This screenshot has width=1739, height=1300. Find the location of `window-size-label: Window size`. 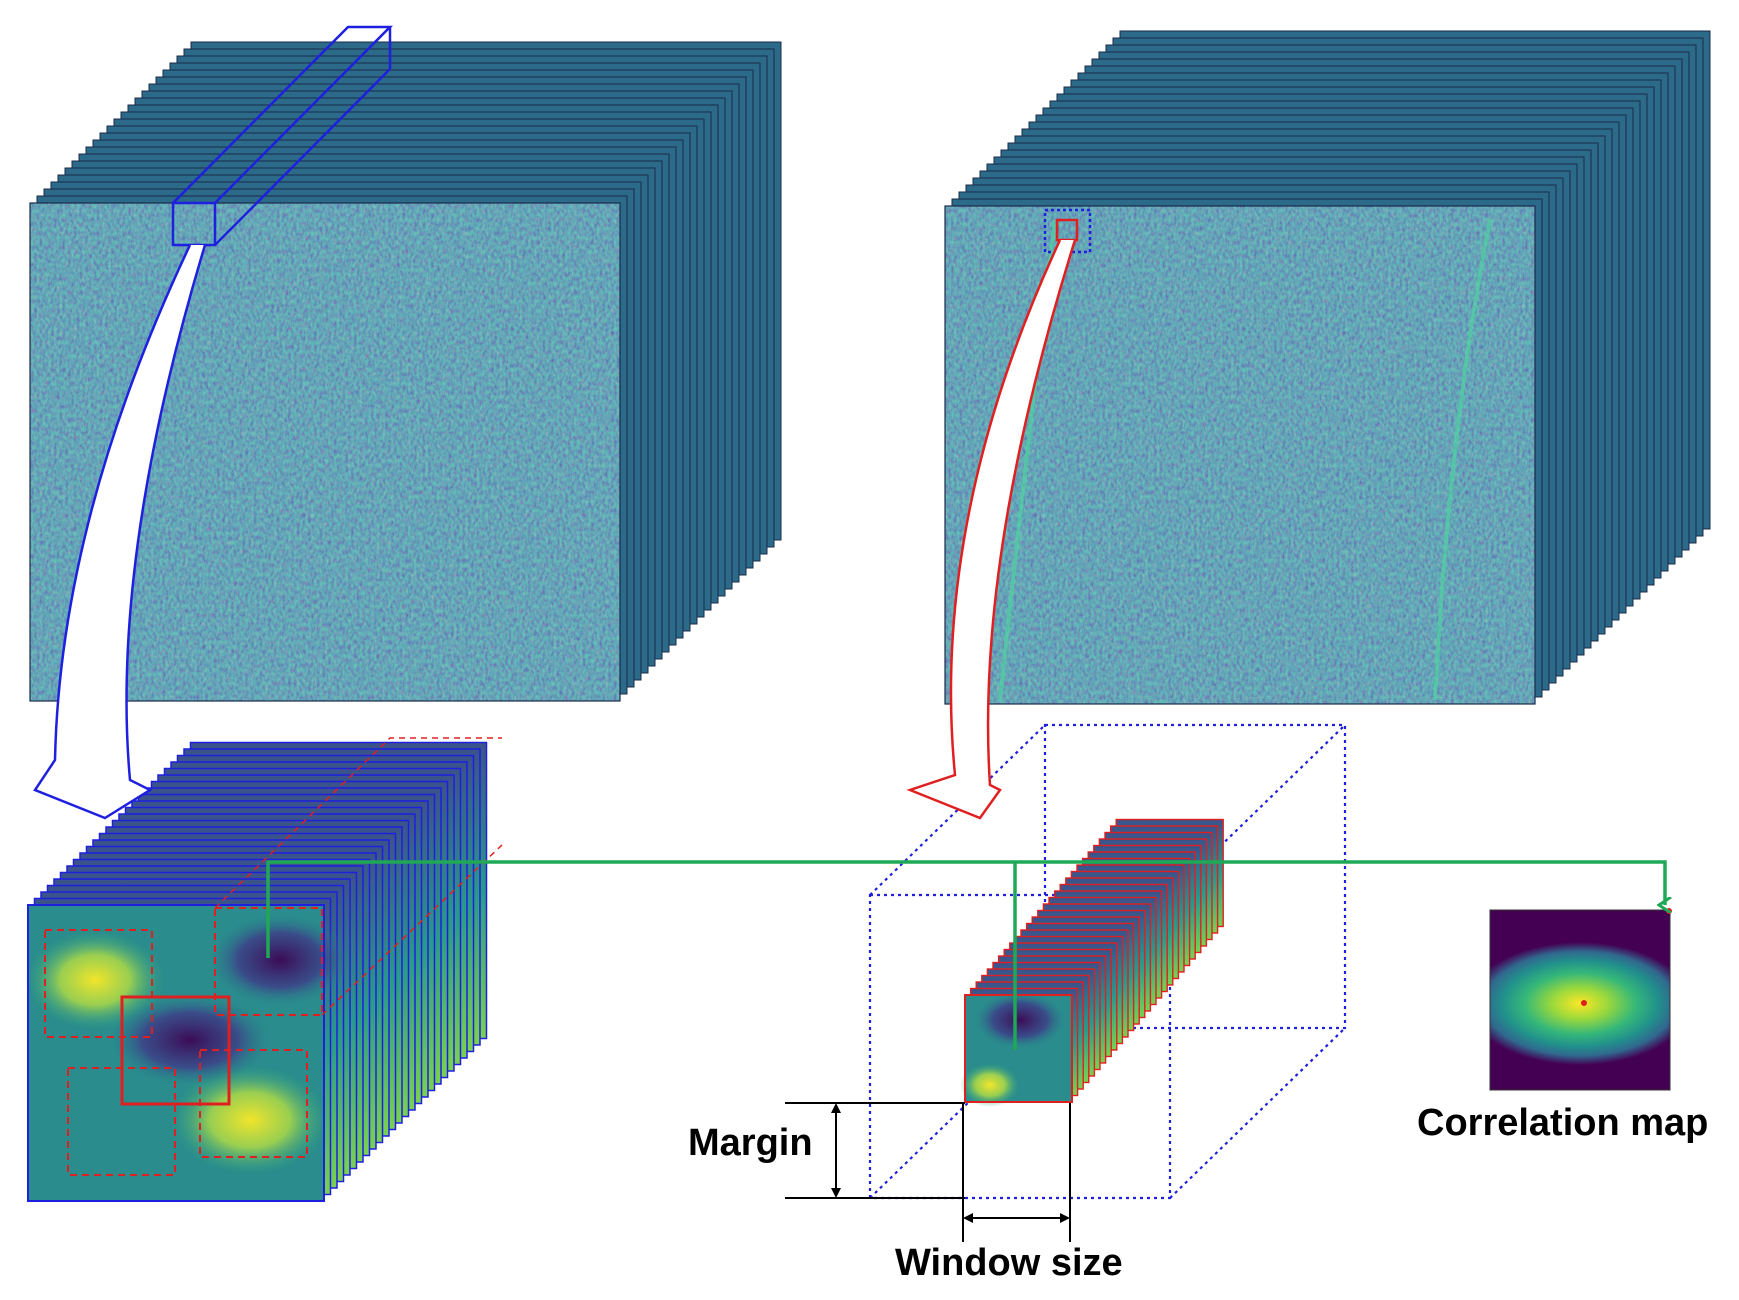

window-size-label: Window size is located at coordinates (1009, 1263).